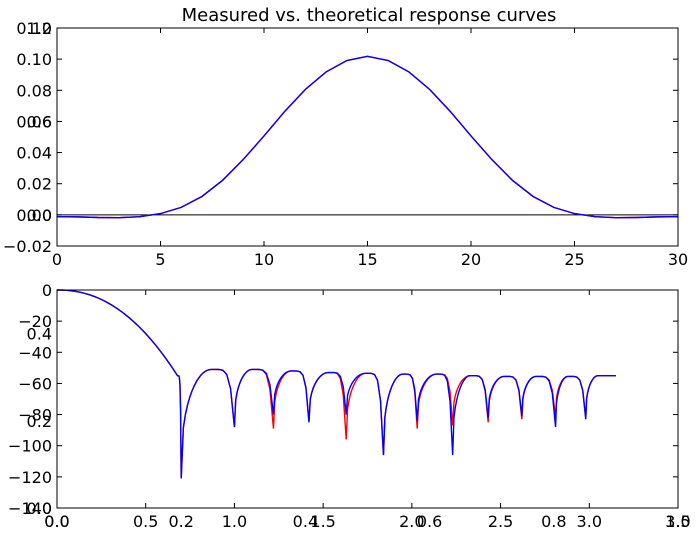 The image size is (698, 536). I want to click on chart-title: Measured vs. theoretical response curves, so click(369, 15).